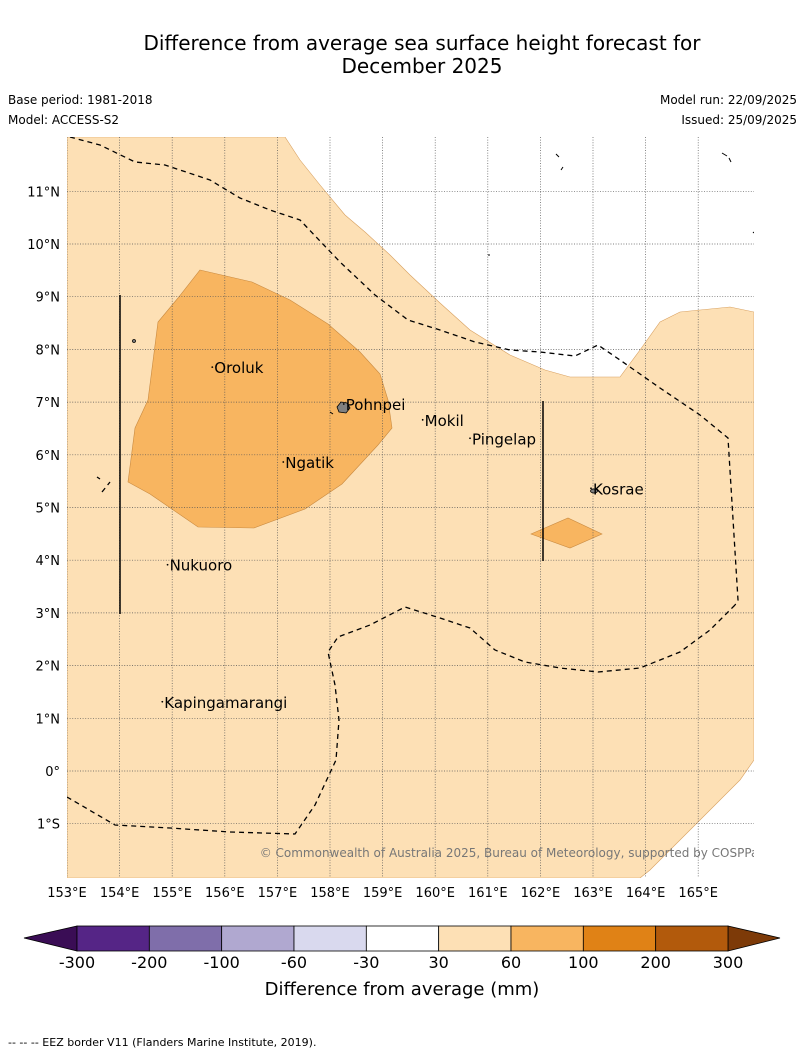 This screenshot has width=804, height=1058. What do you see at coordinates (618, 489) in the screenshot?
I see `place-label-kosrae: Kosrae` at bounding box center [618, 489].